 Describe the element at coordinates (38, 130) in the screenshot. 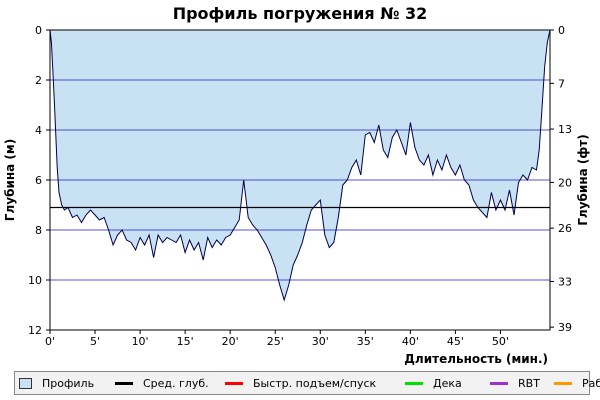

I see `y-tick-label-left: 4` at that location.